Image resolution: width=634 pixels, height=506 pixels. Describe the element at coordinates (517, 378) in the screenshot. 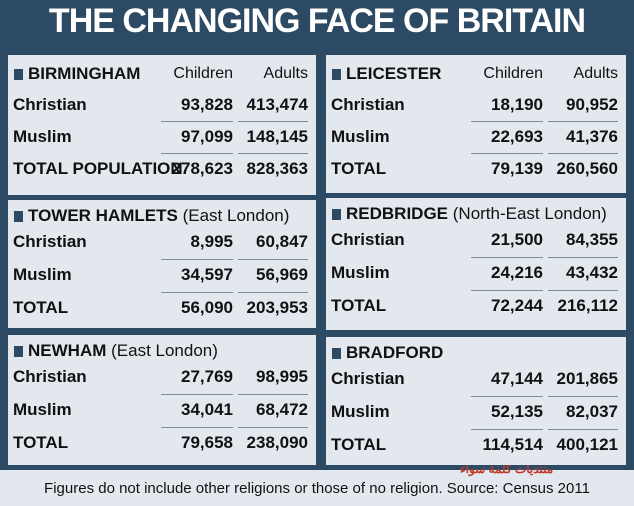

I see `children-value: 47,144` at that location.